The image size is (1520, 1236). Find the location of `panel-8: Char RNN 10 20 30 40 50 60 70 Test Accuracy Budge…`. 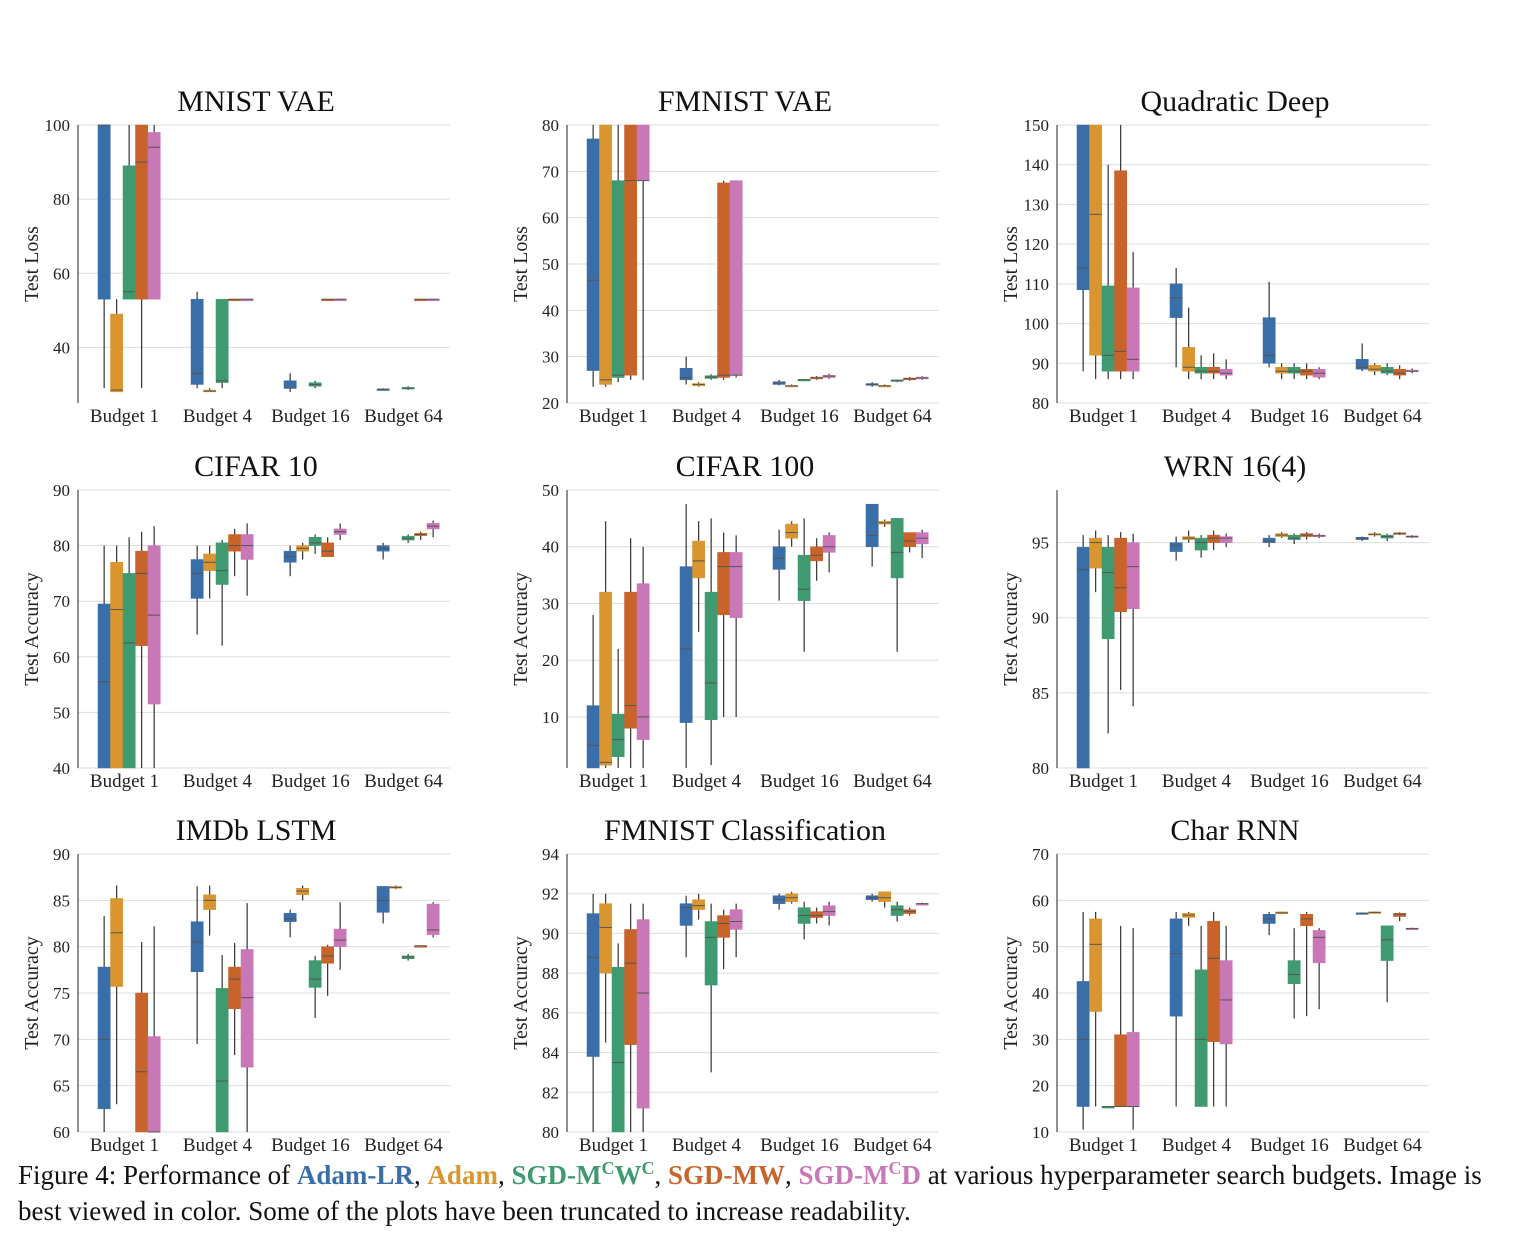

panel-8: Char RNN 10 20 30 40 50 60 70 Test Accuracy Budge… is located at coordinates (1214, 985).